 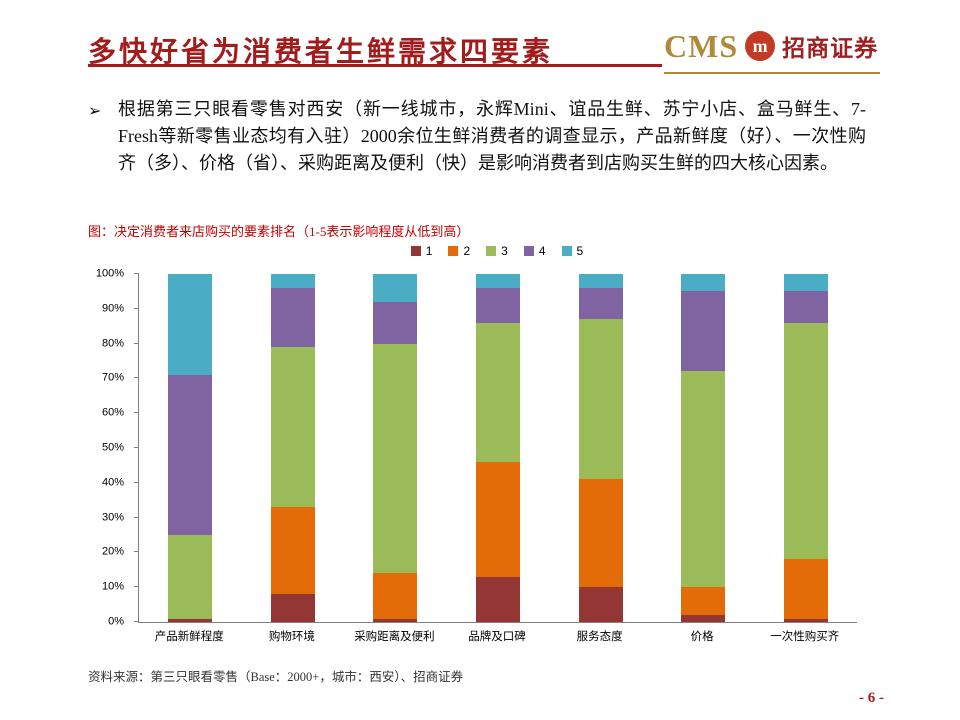 I want to click on legend-label: 3, so click(x=504, y=251).